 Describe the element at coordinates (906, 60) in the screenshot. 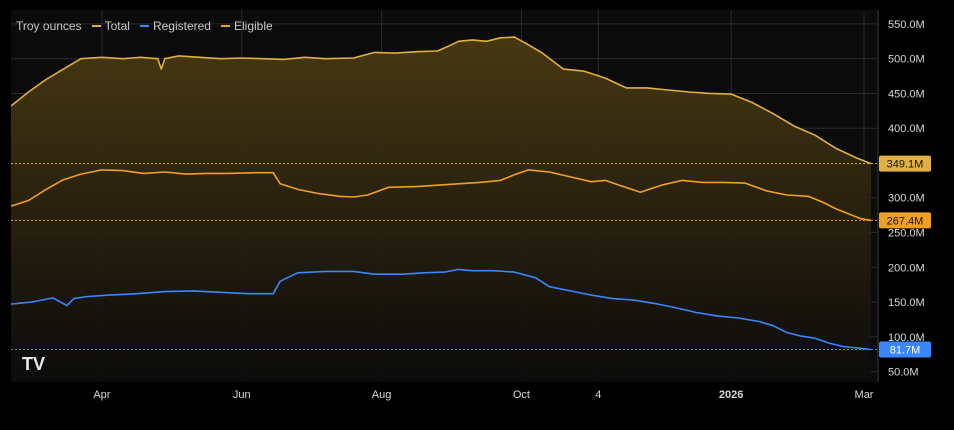

I see `y-tick-label: 500.0M` at that location.